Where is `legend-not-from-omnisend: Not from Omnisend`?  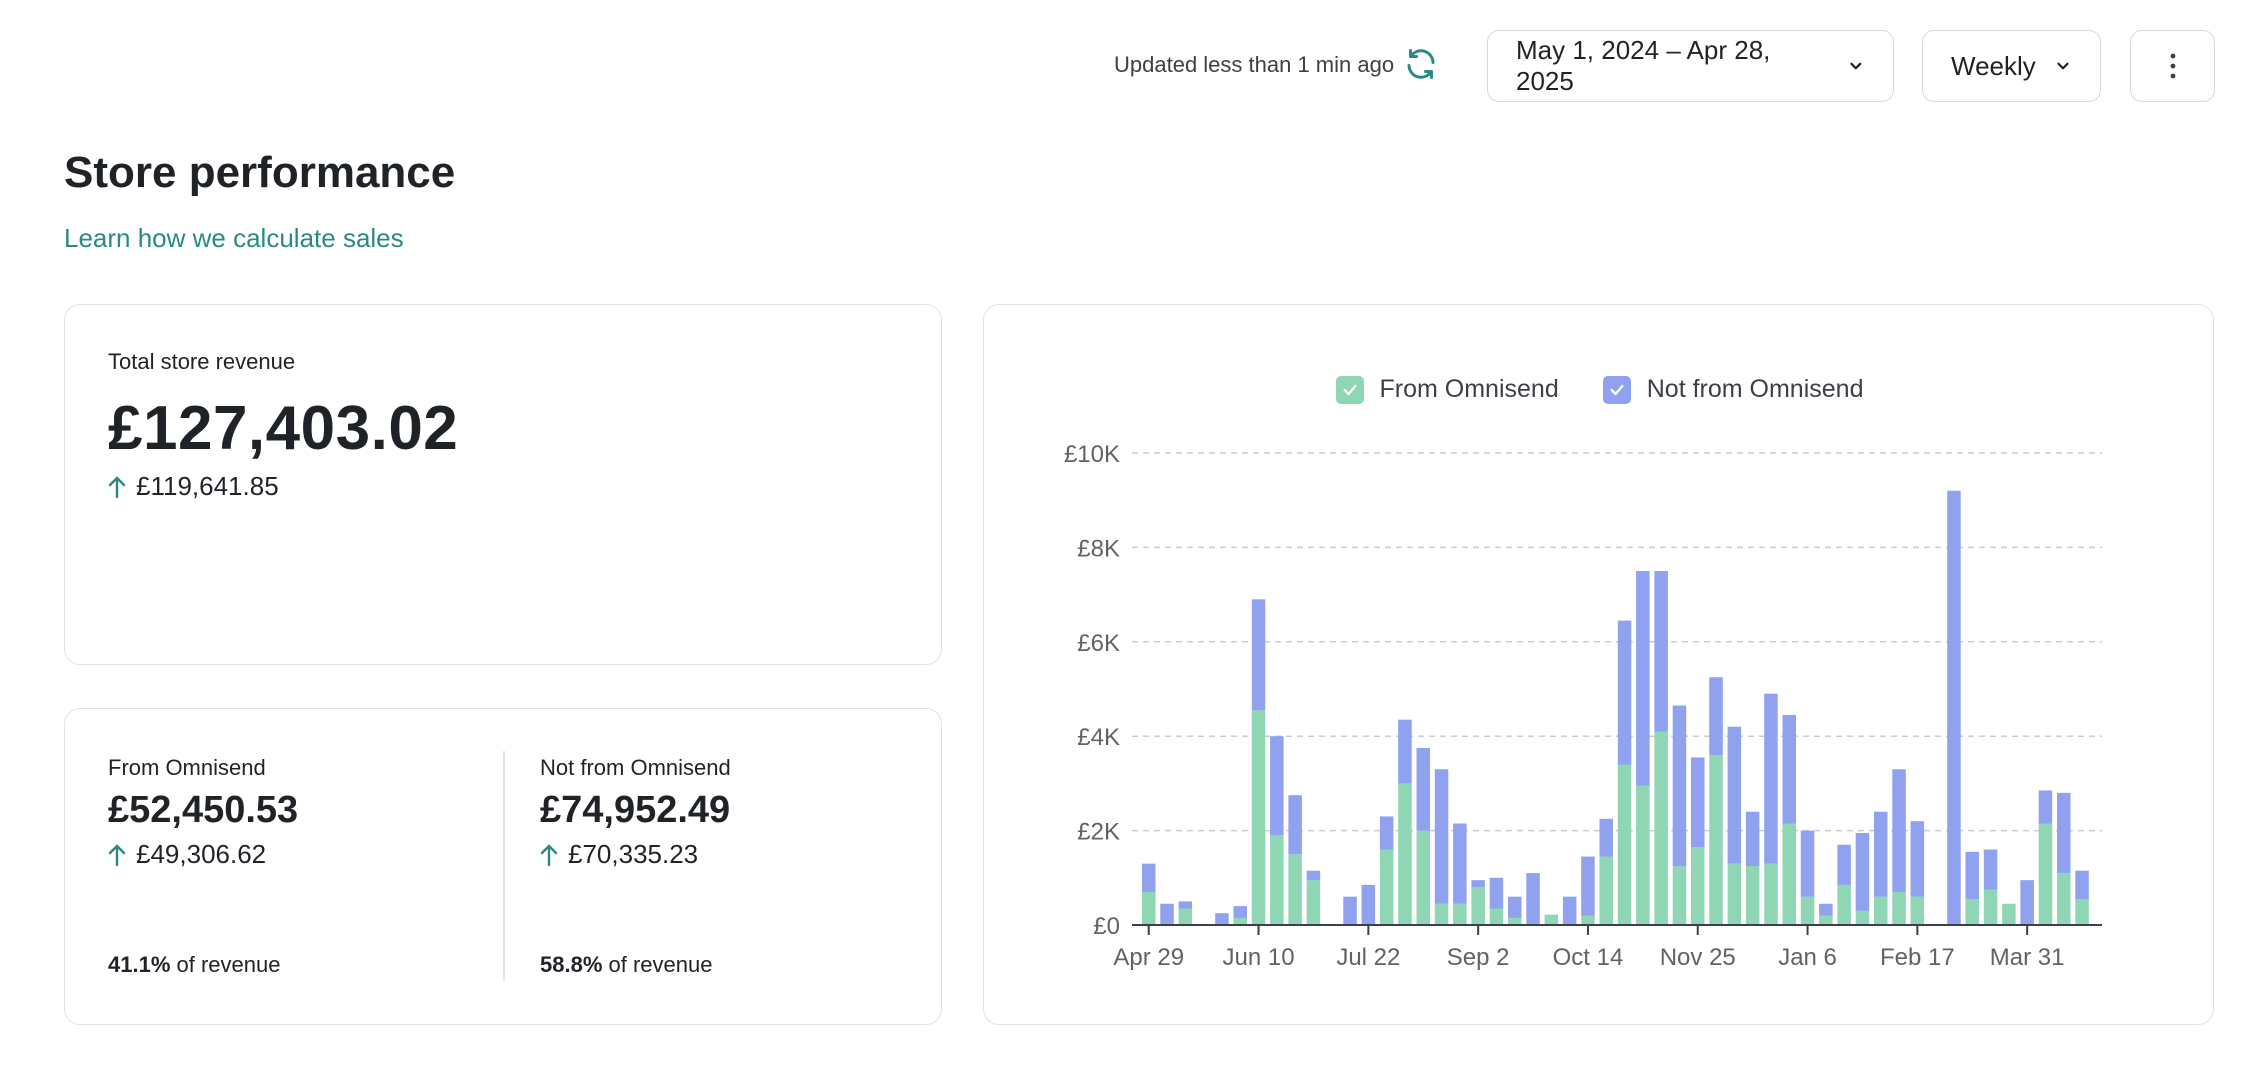
legend-not-from-omnisend: Not from Omnisend is located at coordinates (1733, 389).